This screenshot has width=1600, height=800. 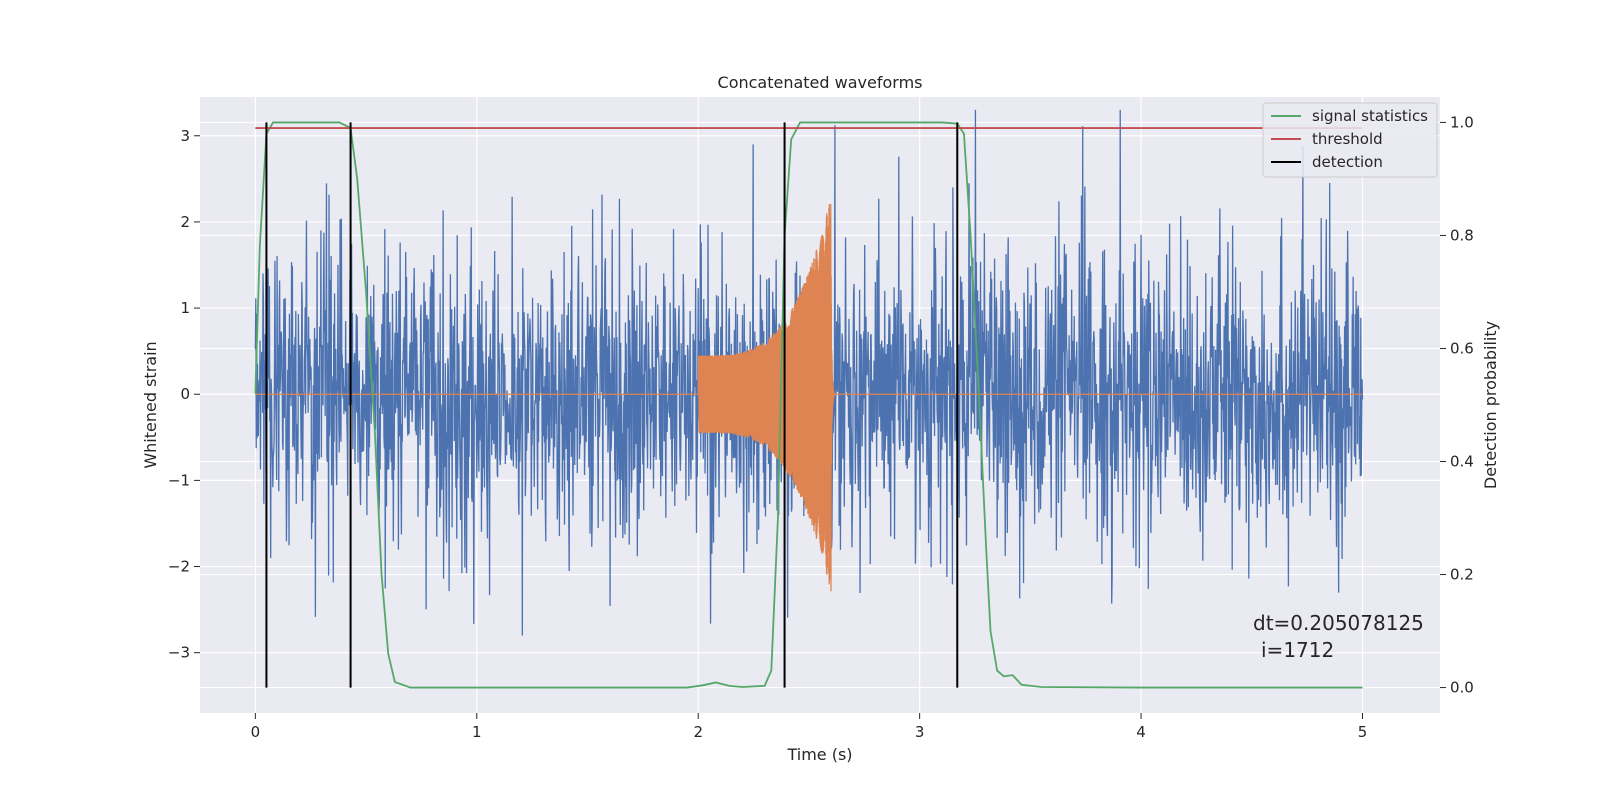 I want to click on x-axis-label: Time (s), so click(x=819, y=754).